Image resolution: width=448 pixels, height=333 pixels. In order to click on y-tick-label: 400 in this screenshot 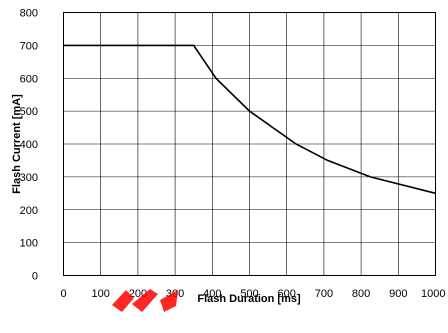, I will do `click(29, 145)`.